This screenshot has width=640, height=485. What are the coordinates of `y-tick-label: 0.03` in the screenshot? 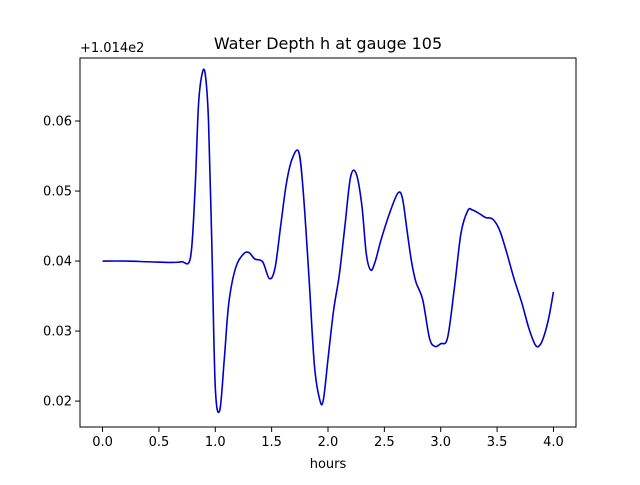 It's located at (57, 332).